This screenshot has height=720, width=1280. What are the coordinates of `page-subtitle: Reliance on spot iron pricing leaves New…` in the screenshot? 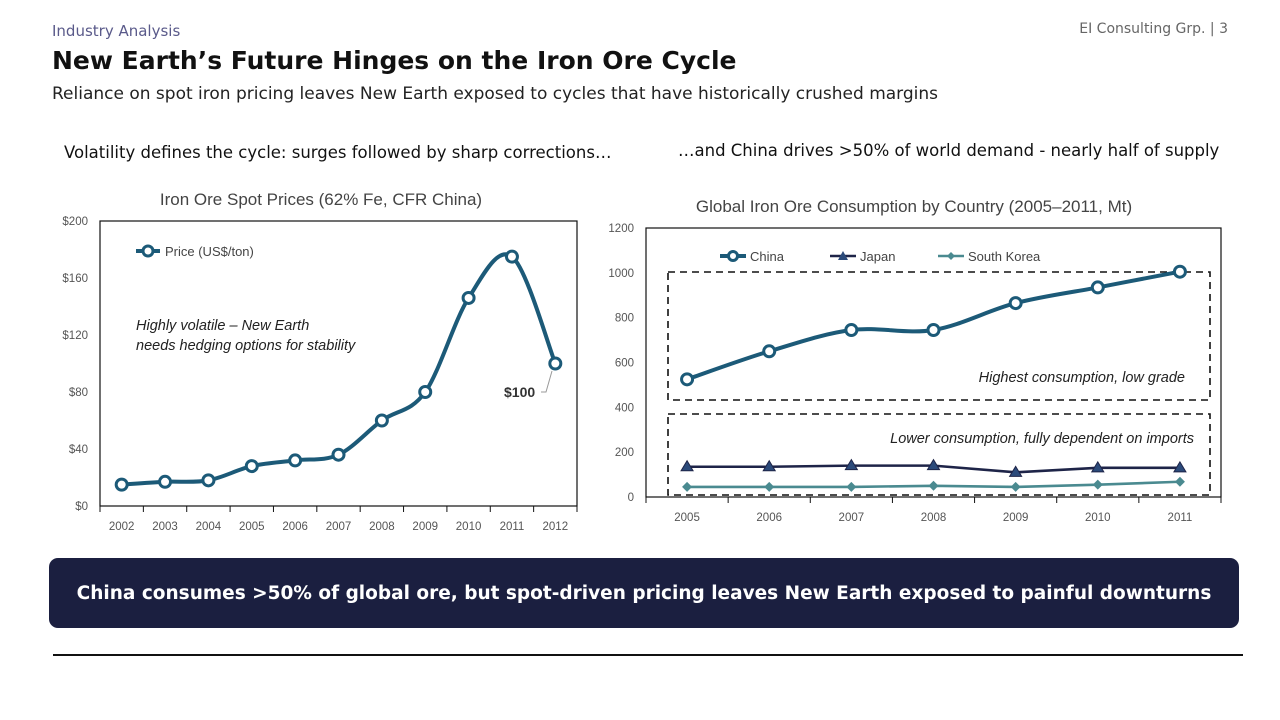 It's located at (495, 94).